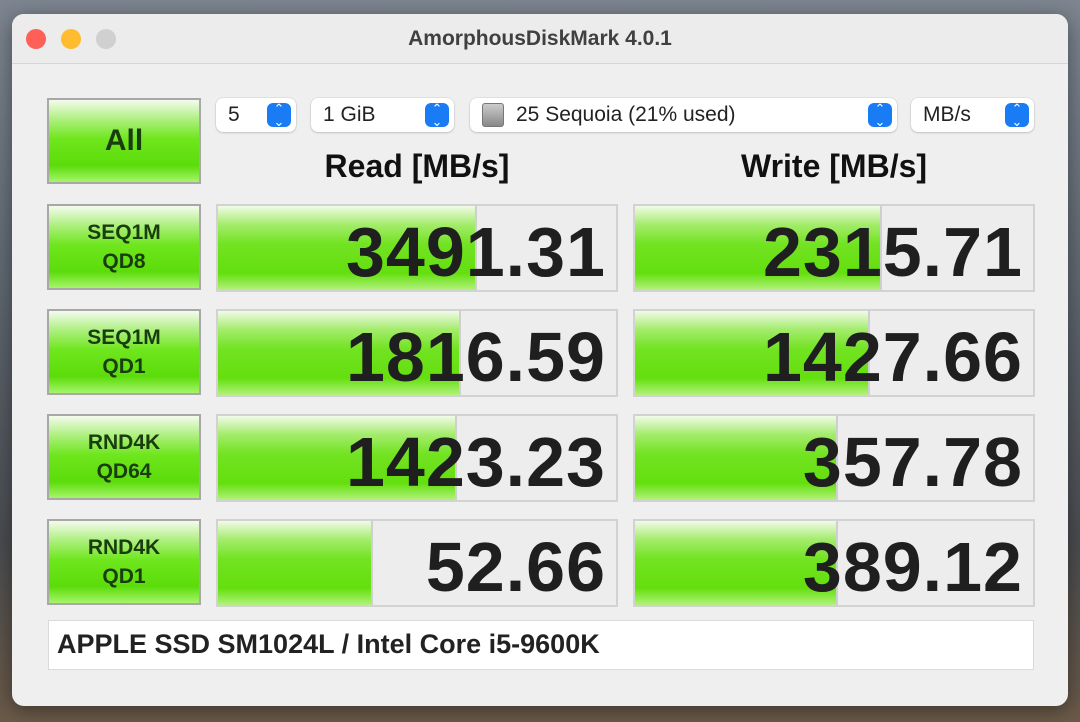 This screenshot has width=1080, height=722. Describe the element at coordinates (972, 115) in the screenshot. I see `unit-select: MB/s ⌃ ⌄` at that location.